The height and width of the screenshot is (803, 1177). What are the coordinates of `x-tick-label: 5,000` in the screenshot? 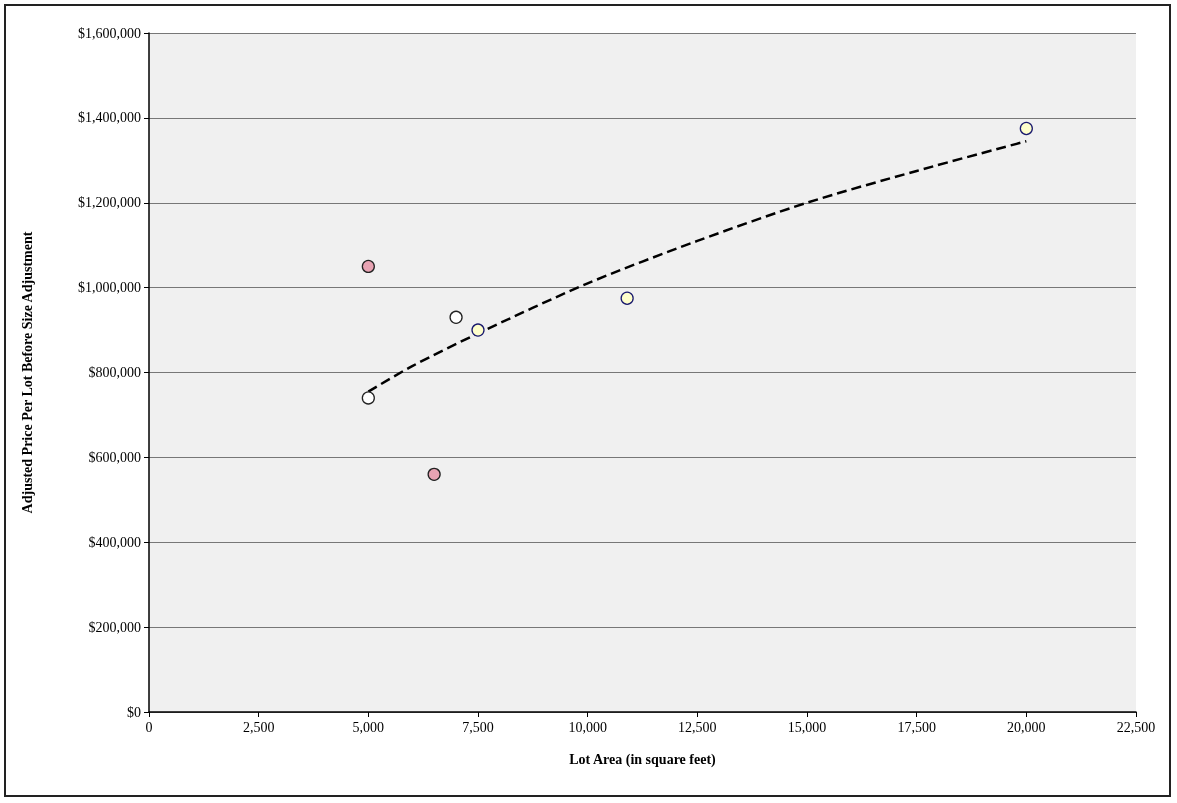 It's located at (368, 727).